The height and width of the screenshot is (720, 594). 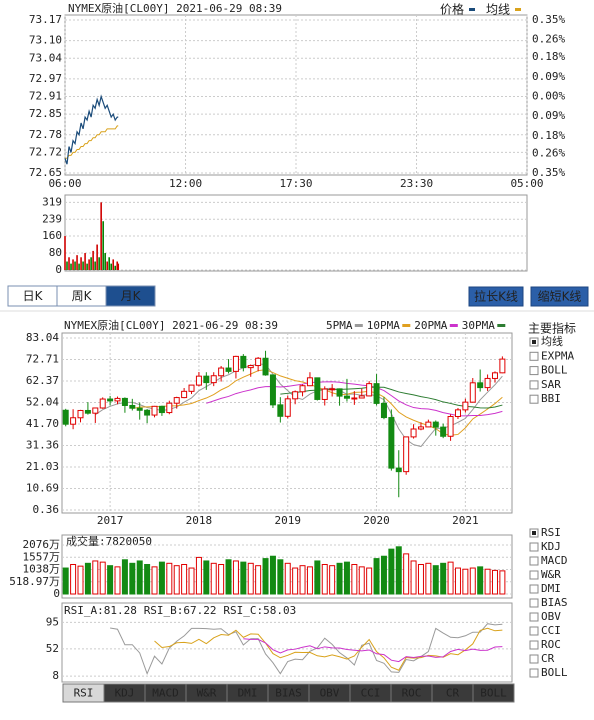 What do you see at coordinates (551, 616) in the screenshot?
I see `indicator-option: OBV` at bounding box center [551, 616].